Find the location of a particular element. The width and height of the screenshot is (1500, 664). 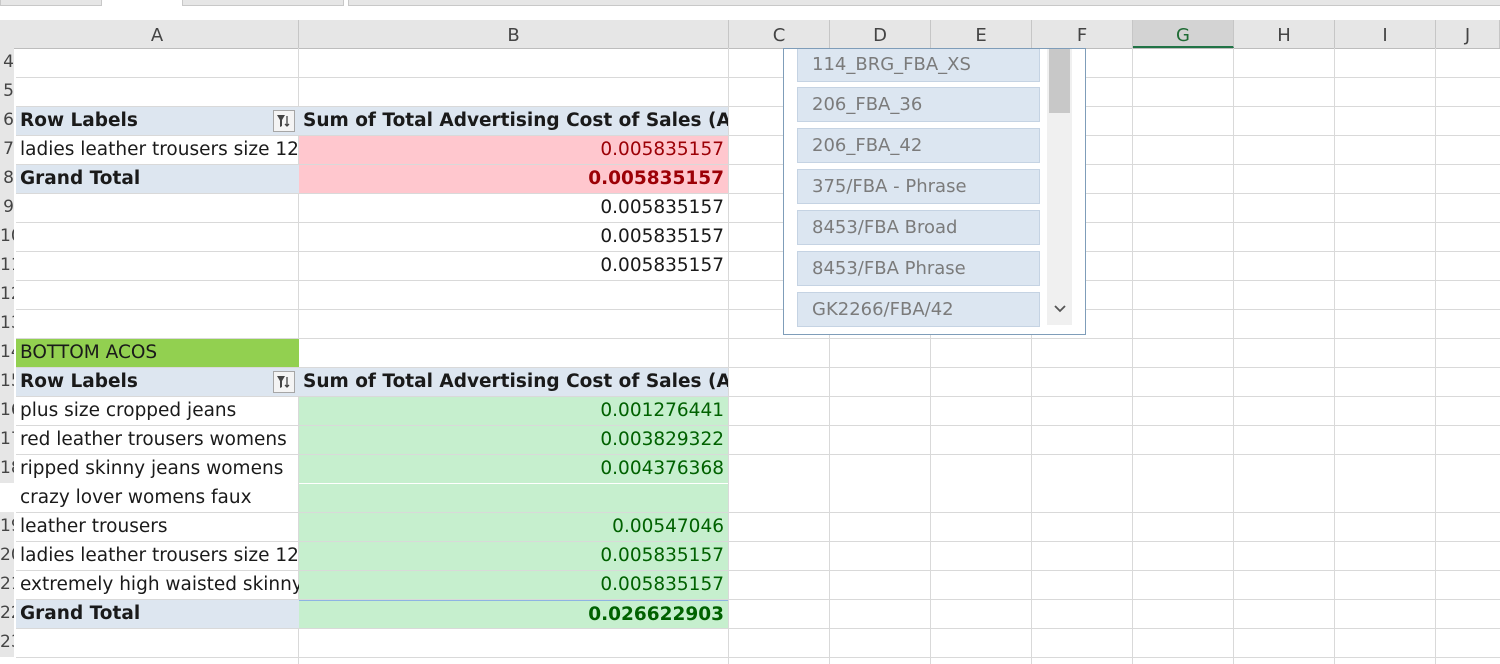

pivot-value-cell: 0.001276441 is located at coordinates (513, 411).